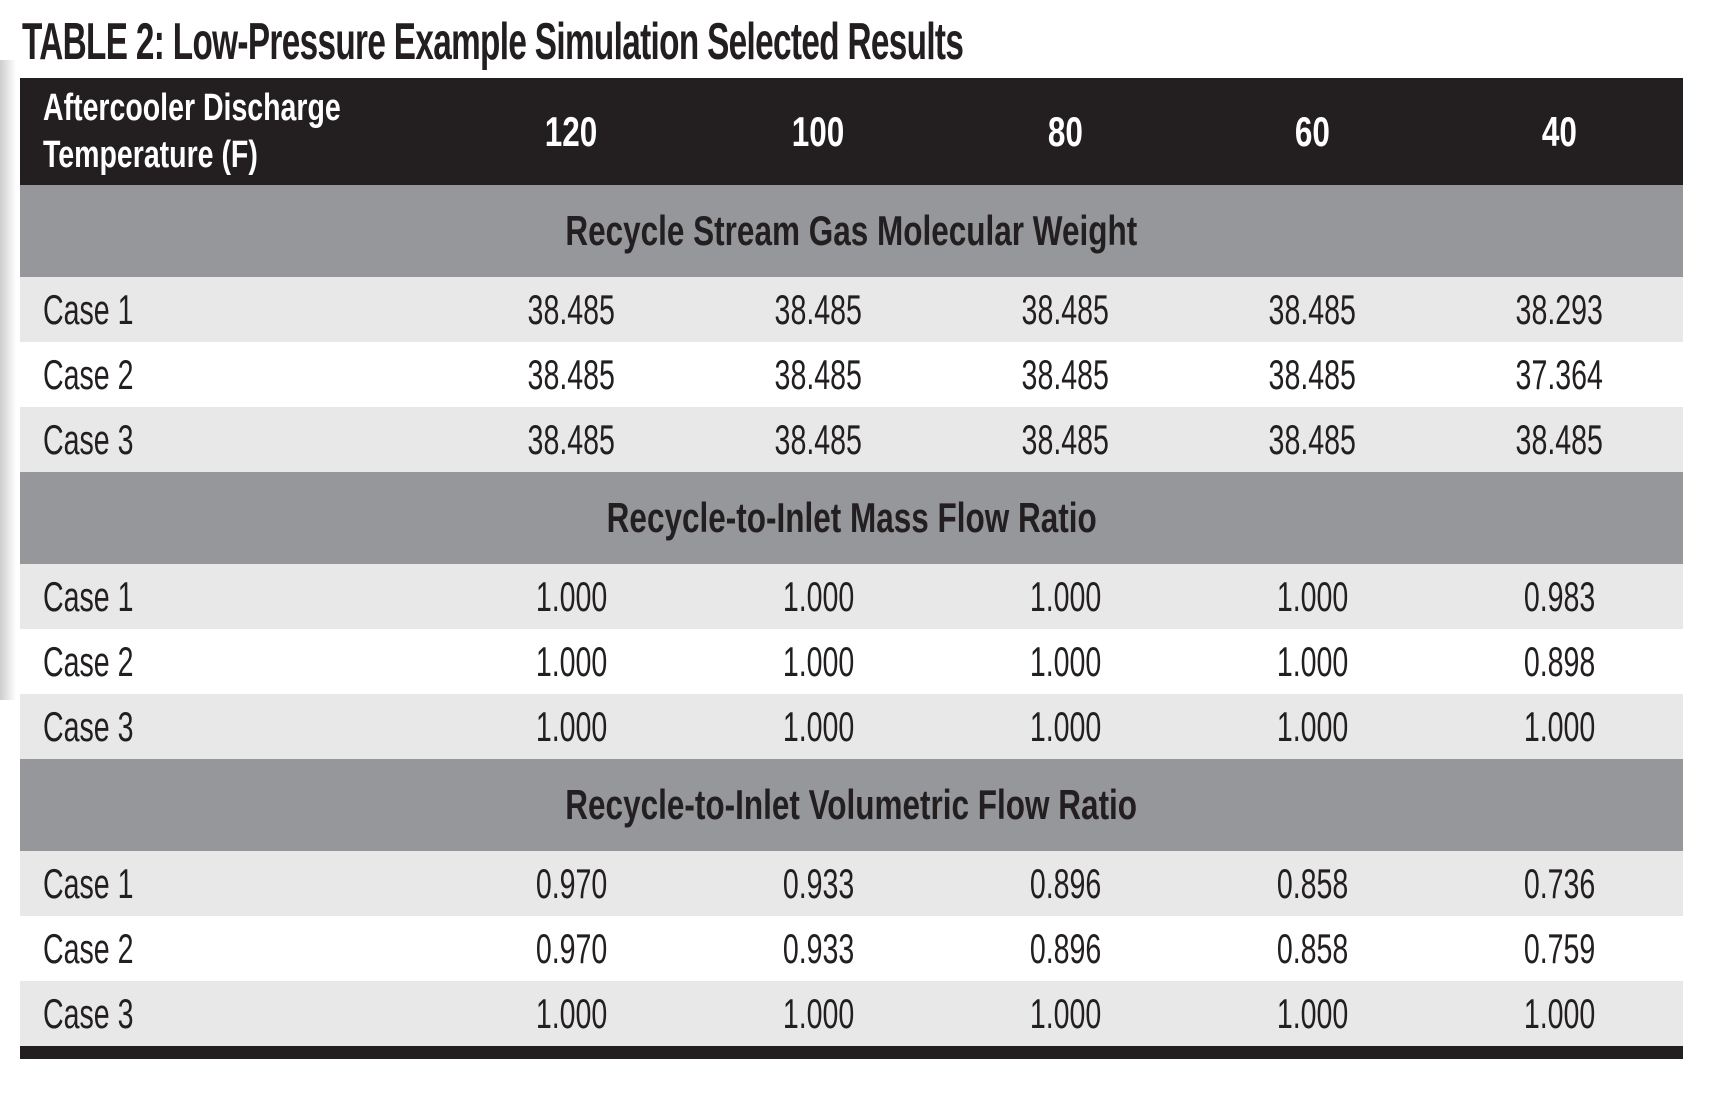 The image size is (1710, 1094). I want to click on column-header-40: 40, so click(1559, 131).